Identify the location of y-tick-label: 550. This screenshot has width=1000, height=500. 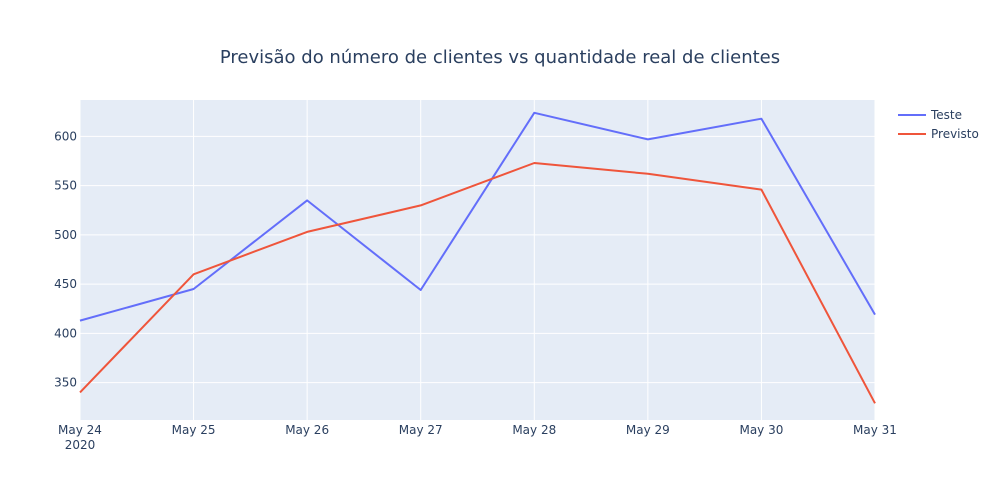
(65, 186).